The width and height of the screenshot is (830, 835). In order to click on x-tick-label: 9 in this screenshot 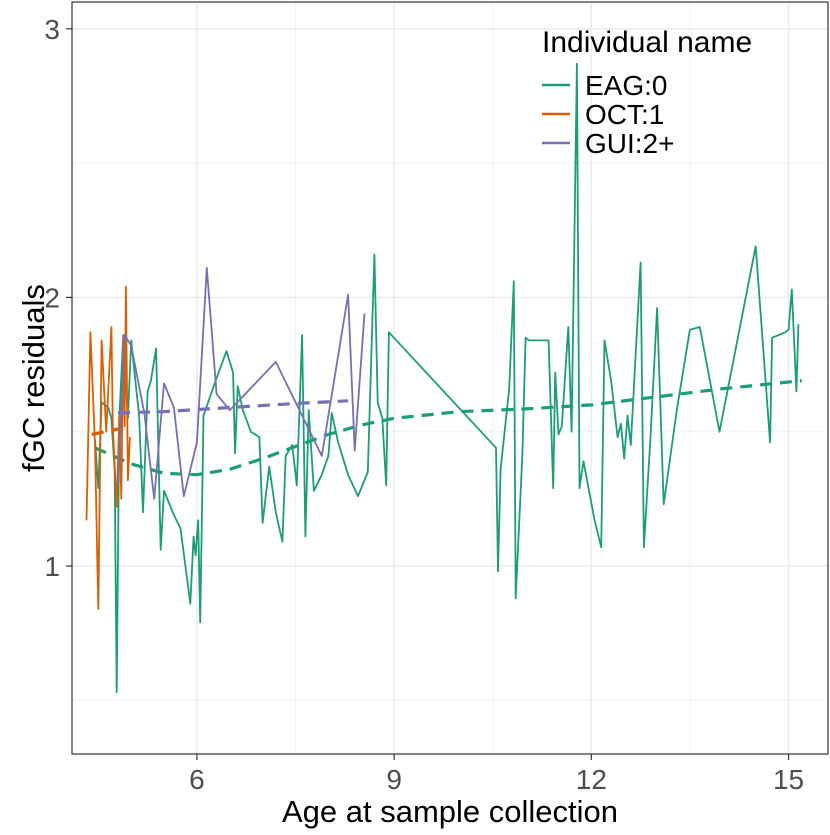, I will do `click(394, 779)`.